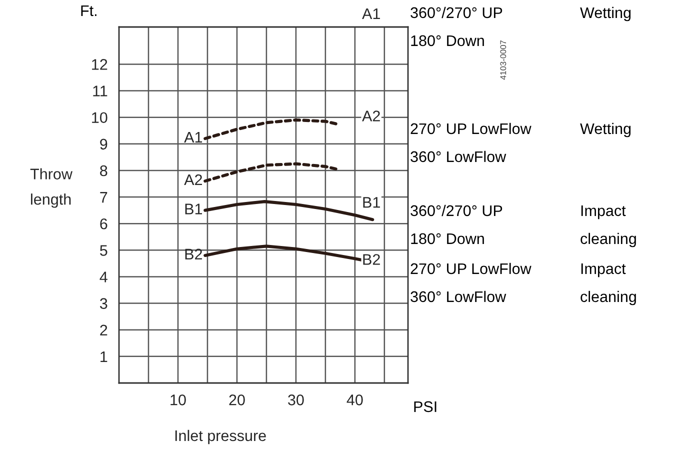  I want to click on text: Ft., so click(88, 10).